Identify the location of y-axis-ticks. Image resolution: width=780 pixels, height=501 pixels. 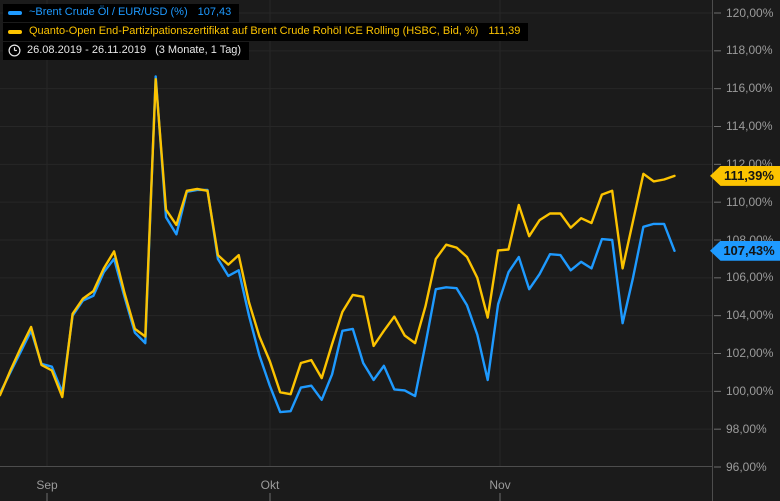
(717, 240).